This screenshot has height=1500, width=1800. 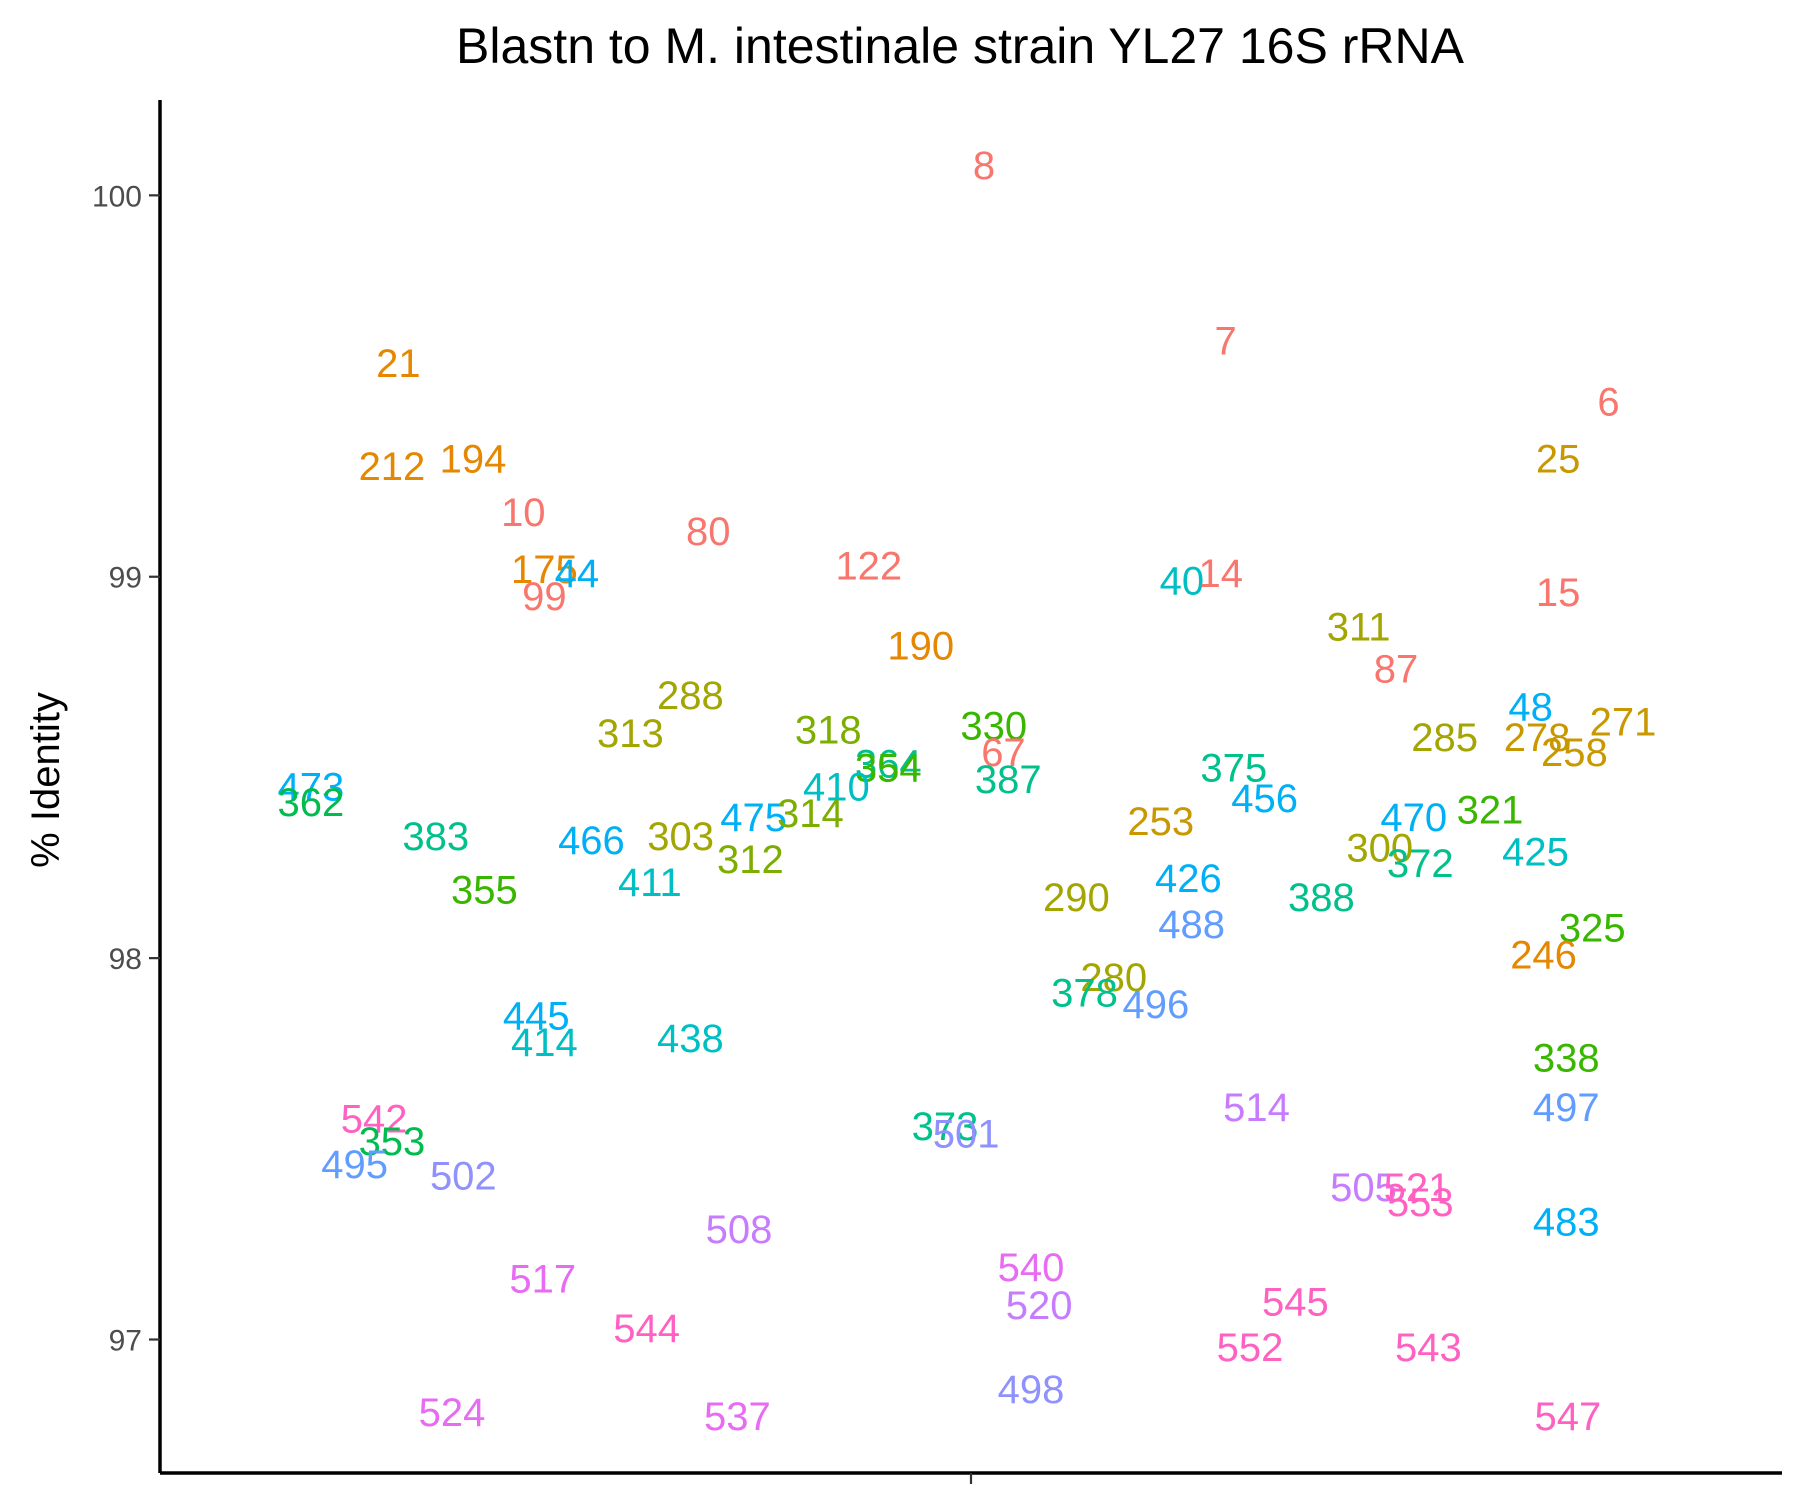 I want to click on point-label: 280, so click(x=1113, y=978).